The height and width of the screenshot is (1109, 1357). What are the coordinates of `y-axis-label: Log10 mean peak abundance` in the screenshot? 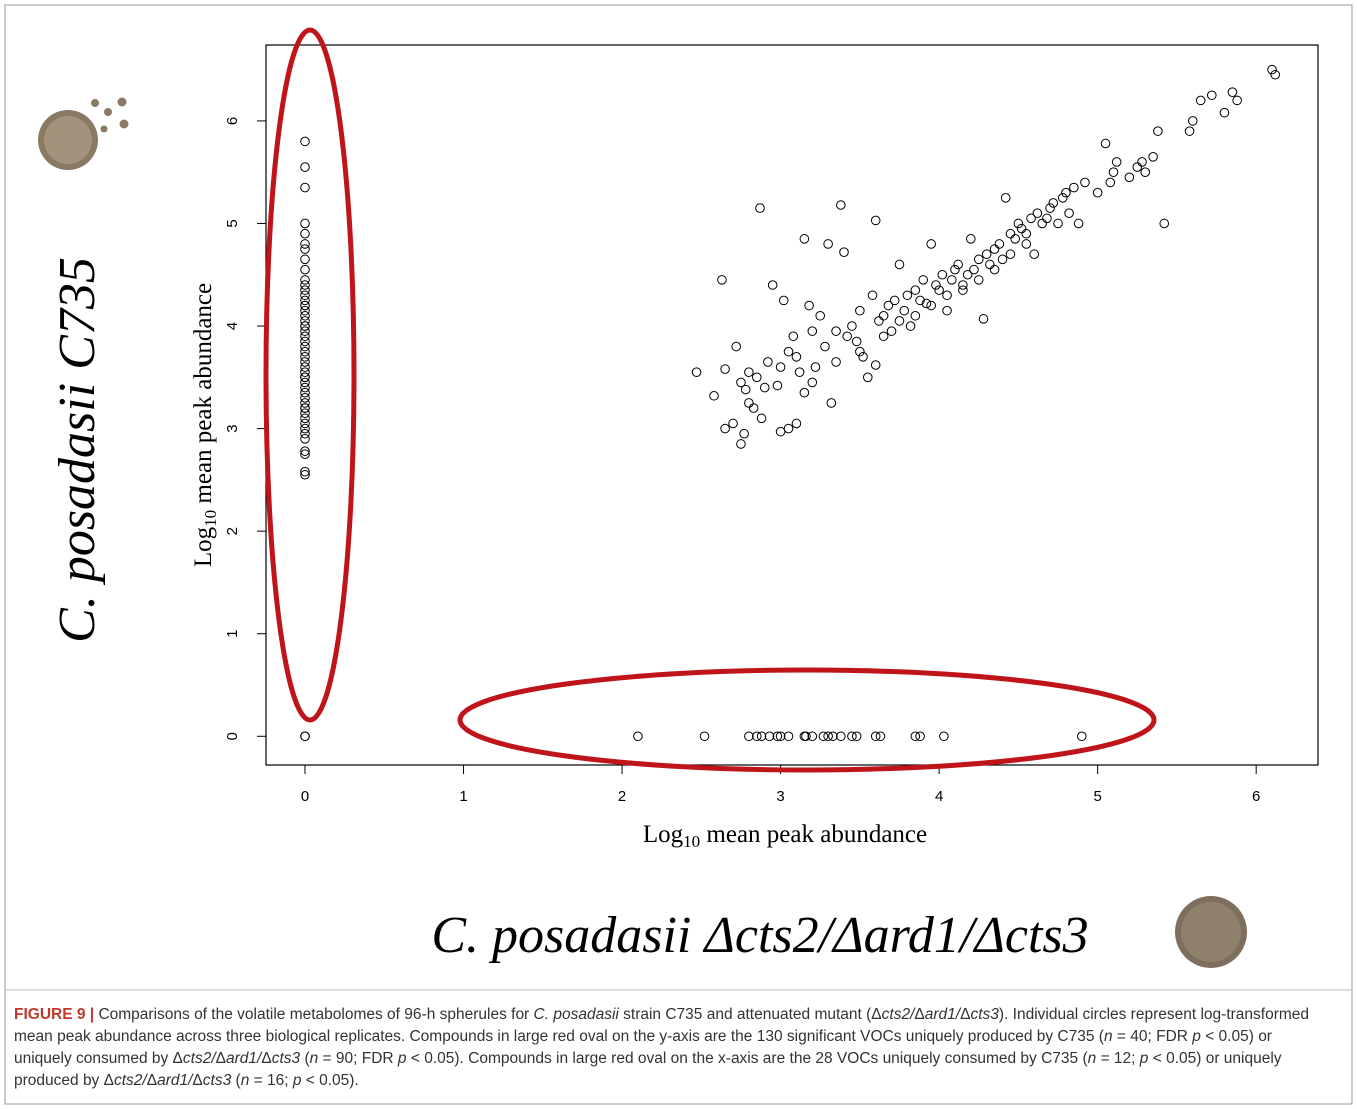 It's located at (205, 425).